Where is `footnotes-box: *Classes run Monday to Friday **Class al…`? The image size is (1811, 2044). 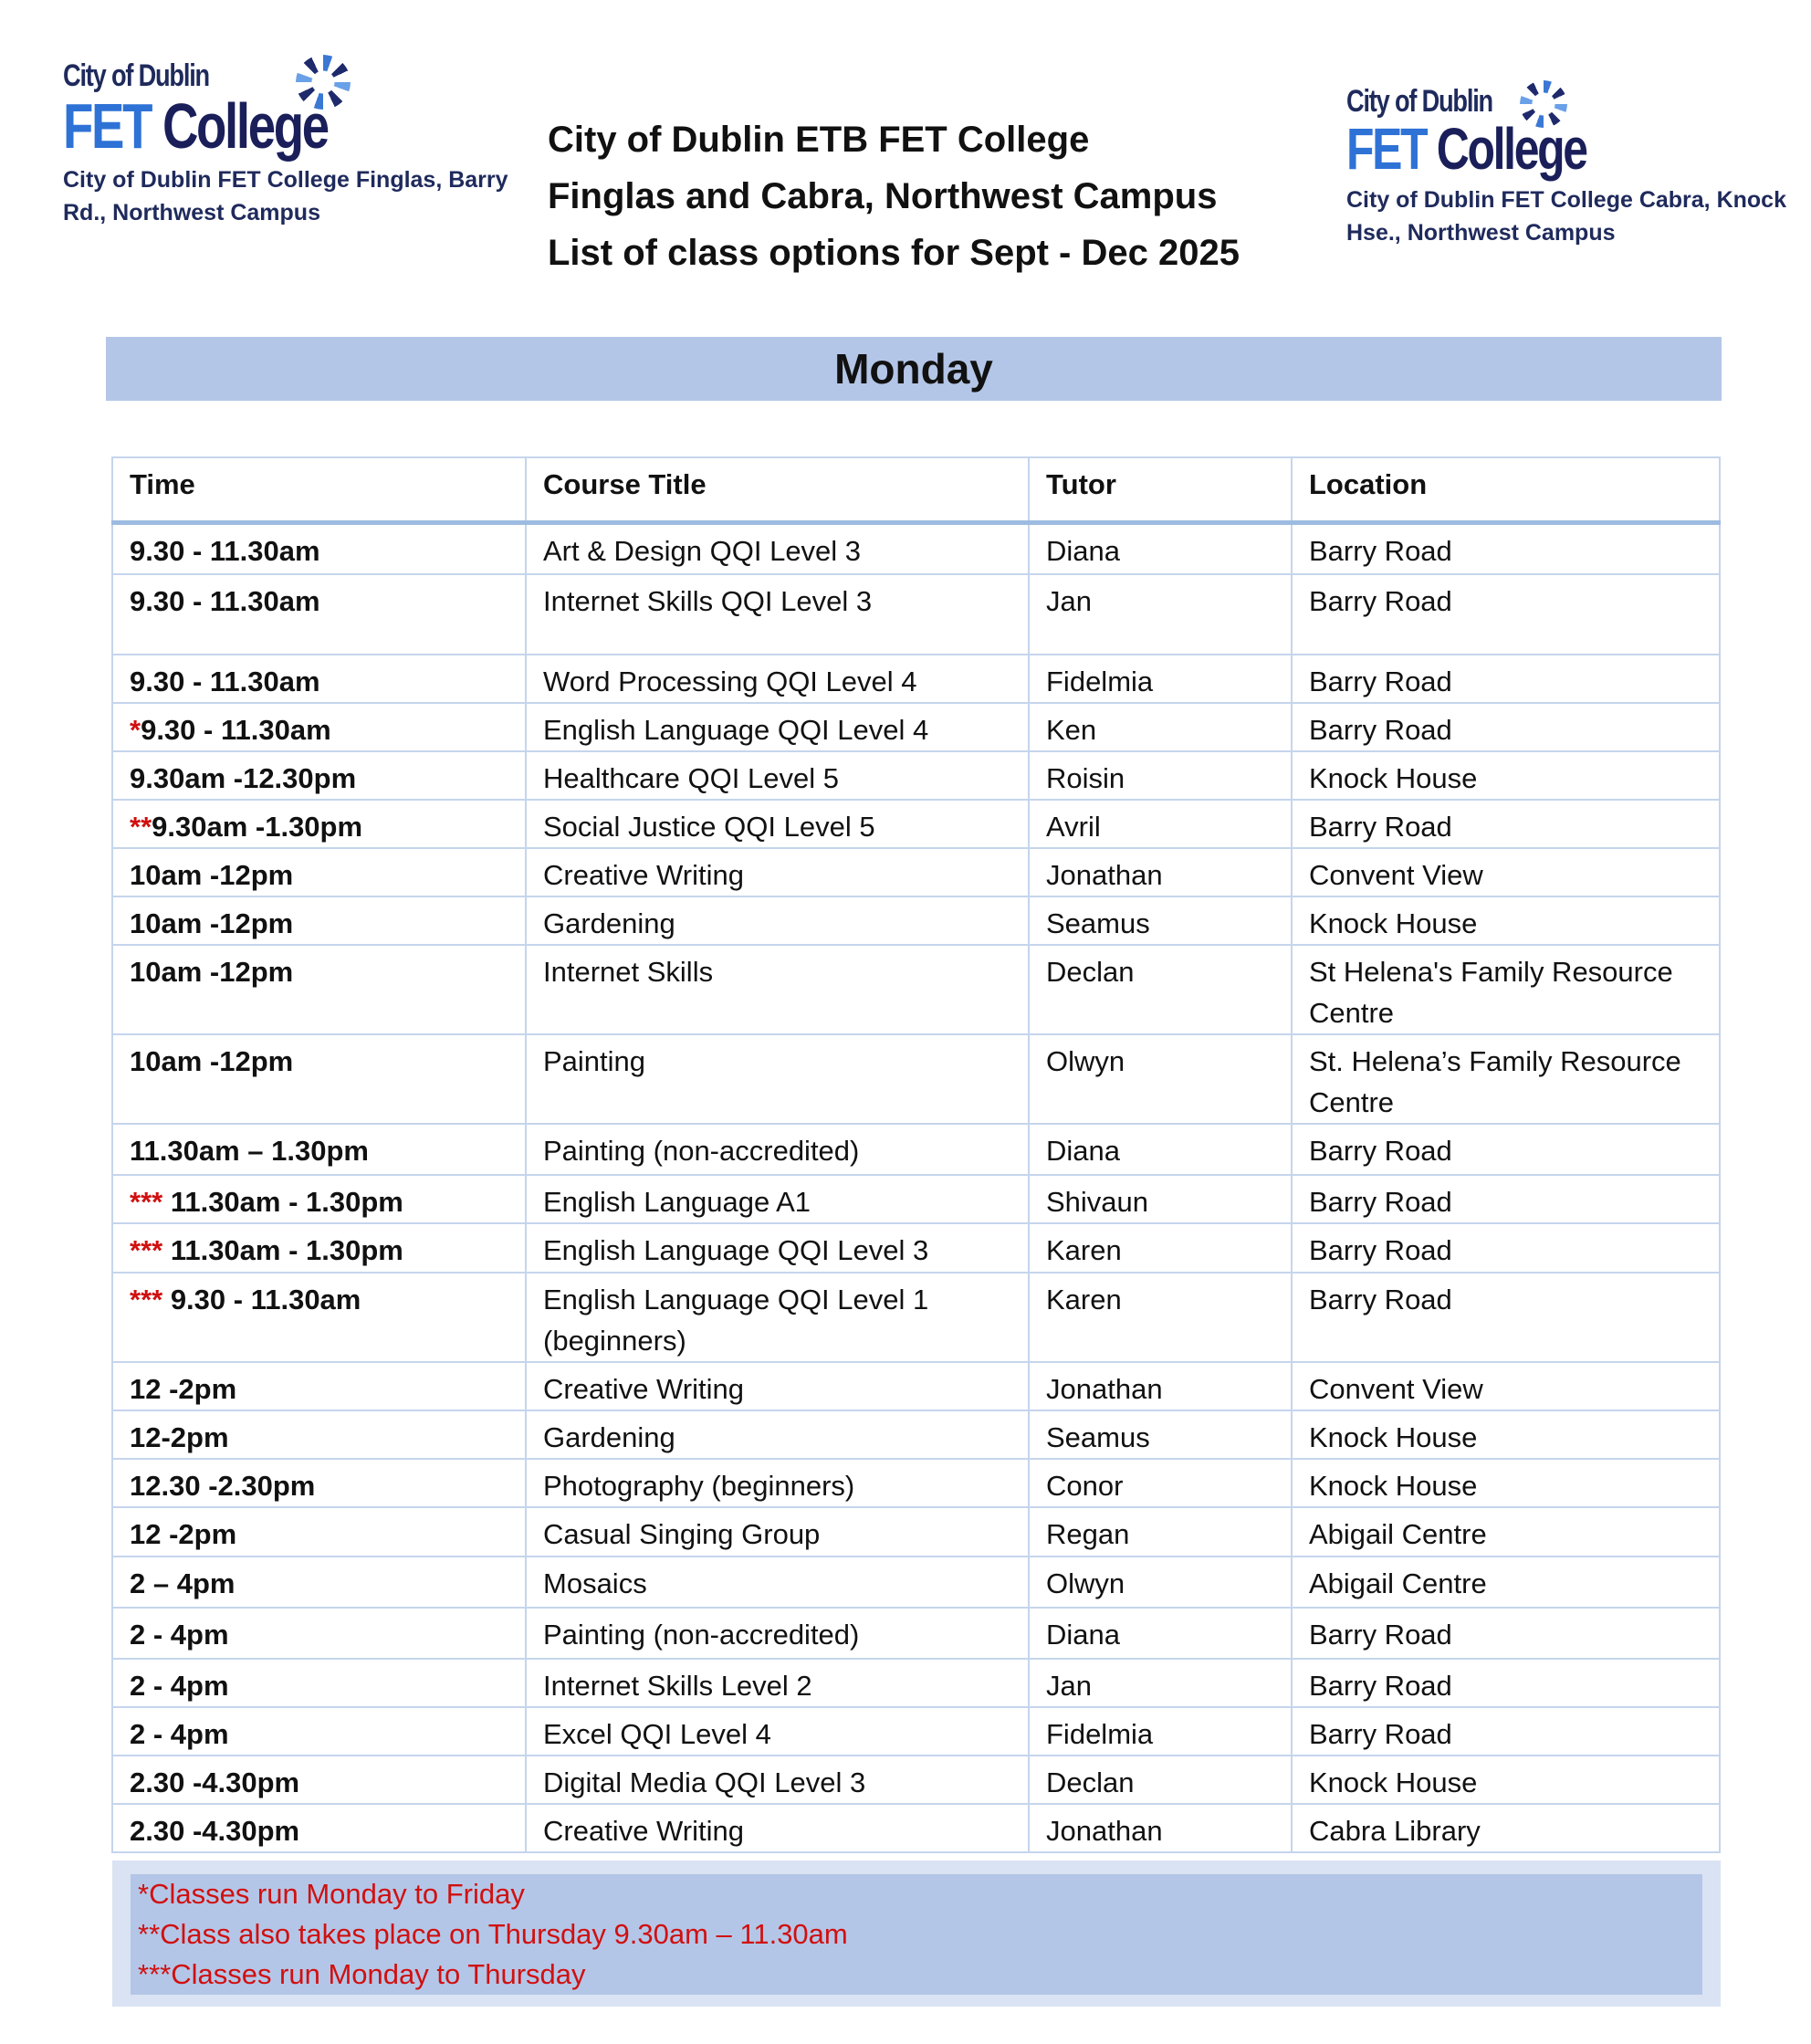 footnotes-box: *Classes run Monday to Friday **Class al… is located at coordinates (916, 1934).